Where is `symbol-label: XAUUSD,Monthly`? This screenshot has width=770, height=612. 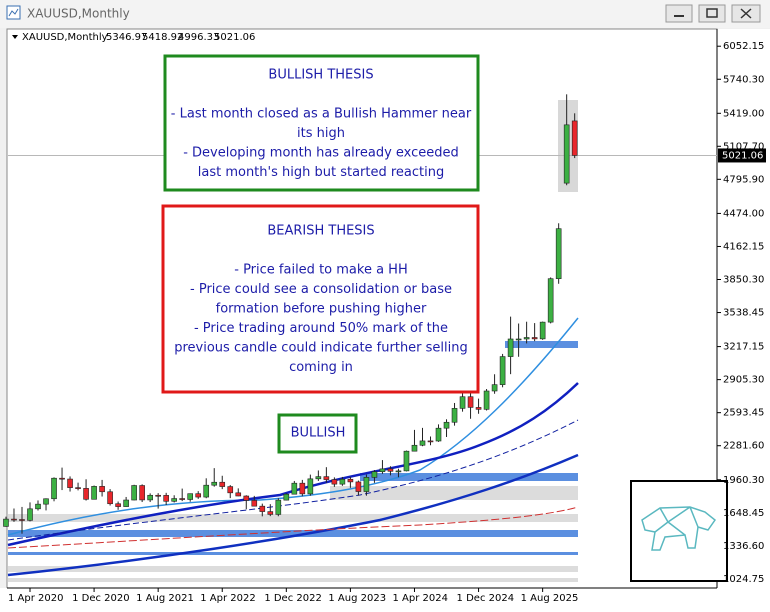
symbol-label: XAUUSD,Monthly is located at coordinates (65, 37).